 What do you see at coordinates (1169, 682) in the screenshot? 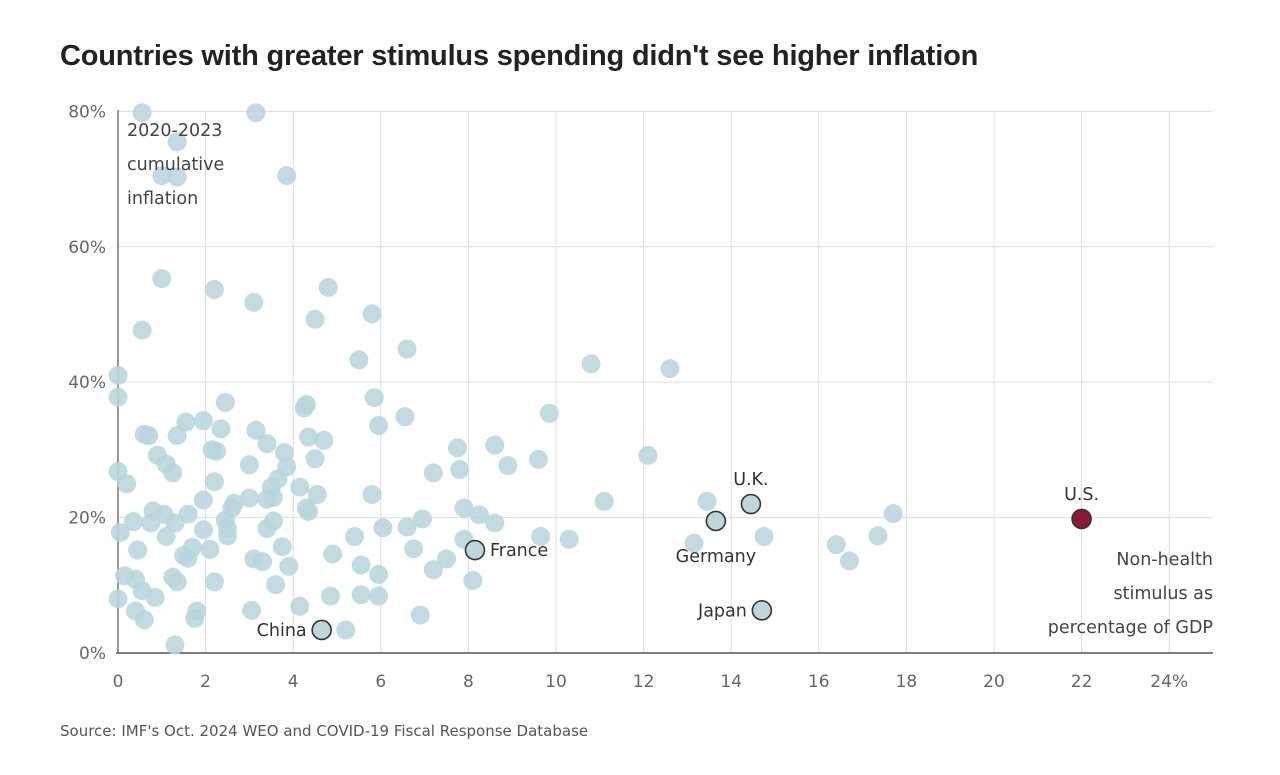
I see `x-tick-label: 24%` at bounding box center [1169, 682].